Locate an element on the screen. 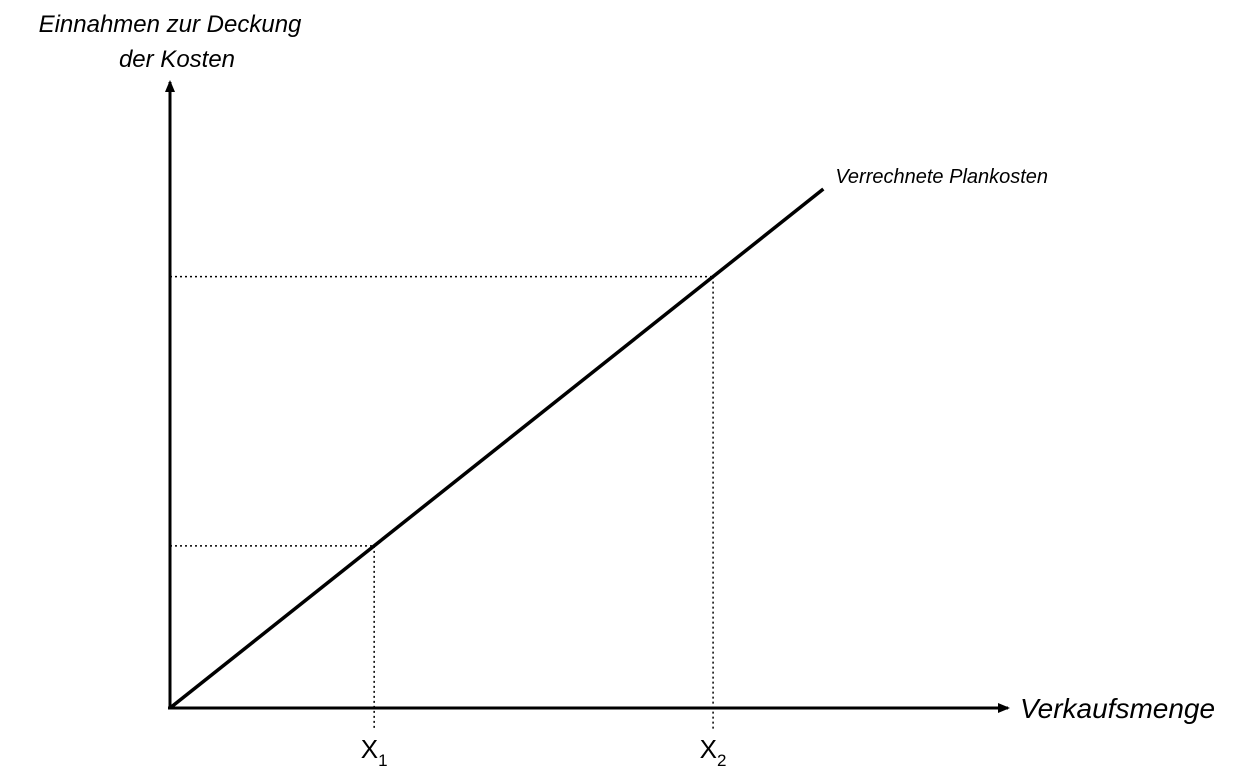 The image size is (1250, 767). x-axis-label: Verkaufsmenge is located at coordinates (1117, 708).